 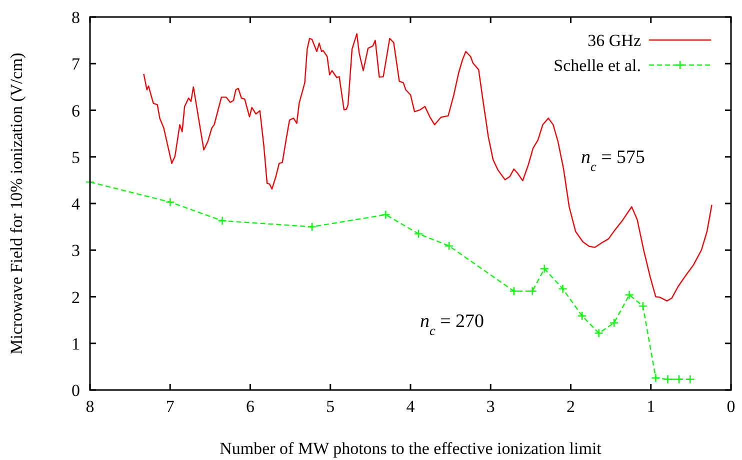 I want to click on x-tick-label: 6, so click(x=250, y=406).